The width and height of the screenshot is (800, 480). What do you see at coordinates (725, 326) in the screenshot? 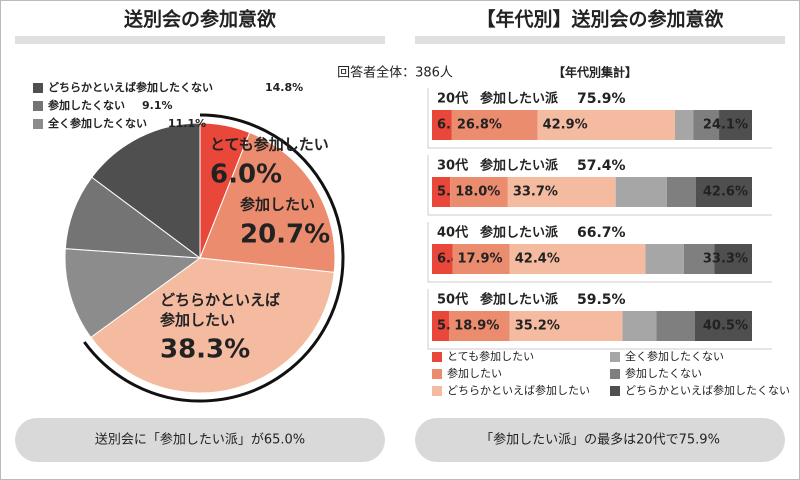
I see `negative-share: 40.5%` at bounding box center [725, 326].